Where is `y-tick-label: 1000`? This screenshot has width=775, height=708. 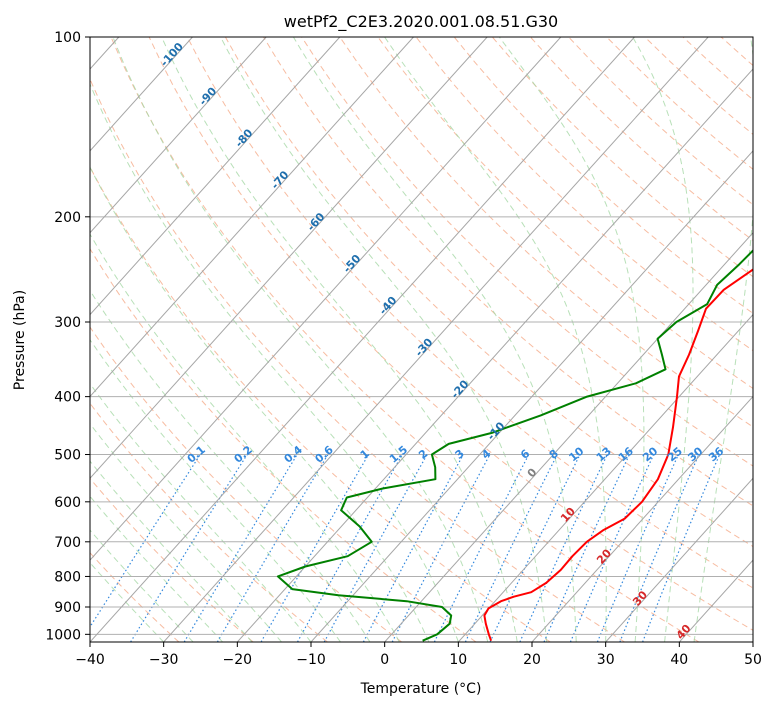
y-tick-label: 1000 is located at coordinates (63, 635).